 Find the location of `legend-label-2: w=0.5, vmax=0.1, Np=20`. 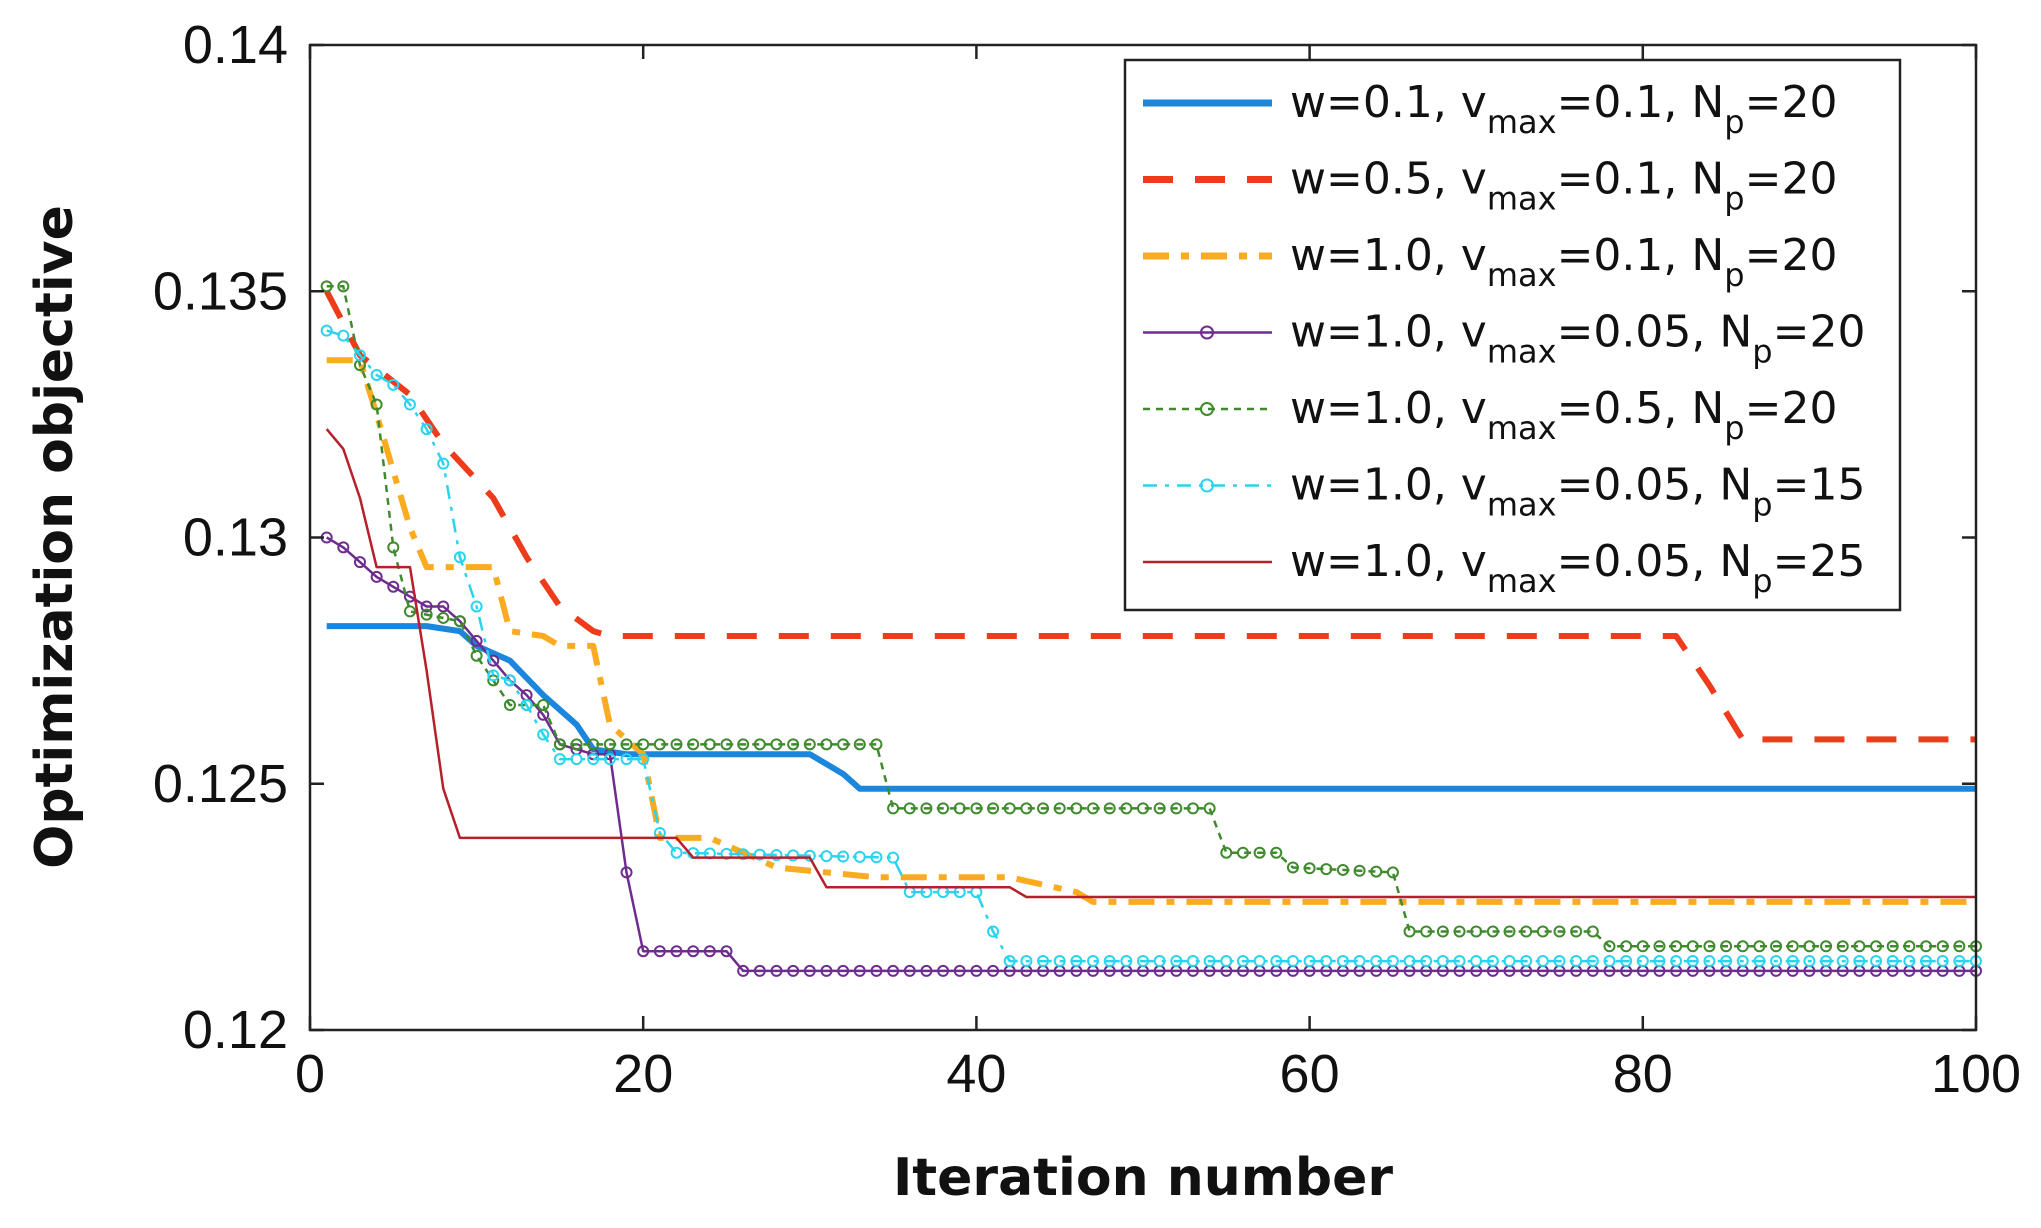

legend-label-2: w=0.5, vmax=0.1, Np=20 is located at coordinates (1563, 186).